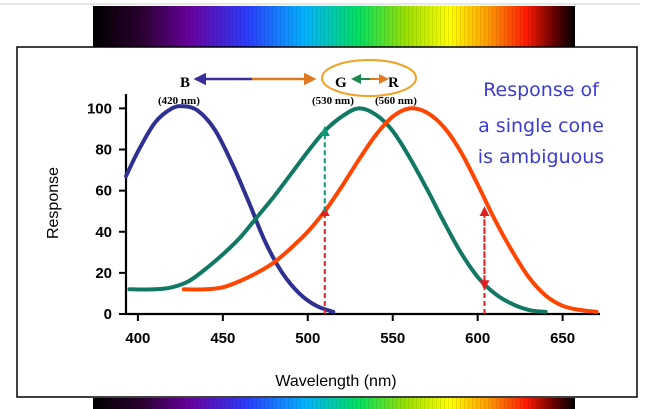  What do you see at coordinates (333, 101) in the screenshot?
I see `legend-g-nm: (530 nm)` at bounding box center [333, 101].